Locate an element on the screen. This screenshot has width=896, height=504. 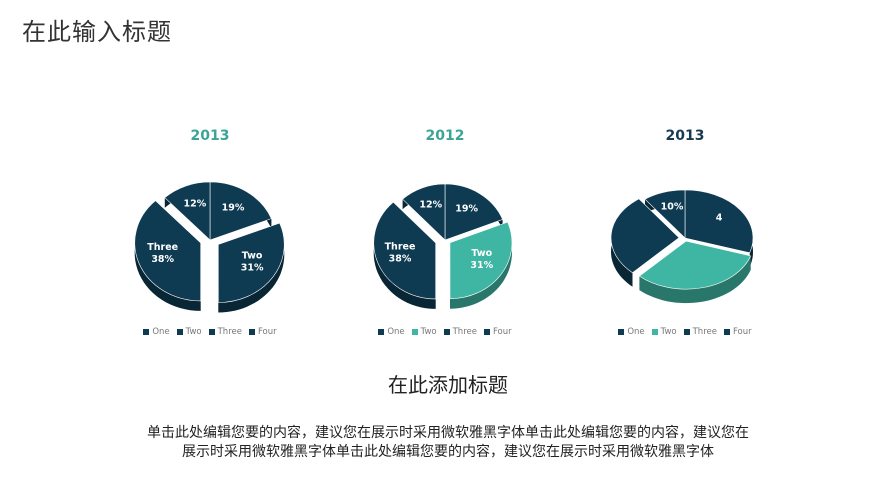
pie-chart-3: 2013 4 10% One Two Three Four is located at coordinates (685, 235).